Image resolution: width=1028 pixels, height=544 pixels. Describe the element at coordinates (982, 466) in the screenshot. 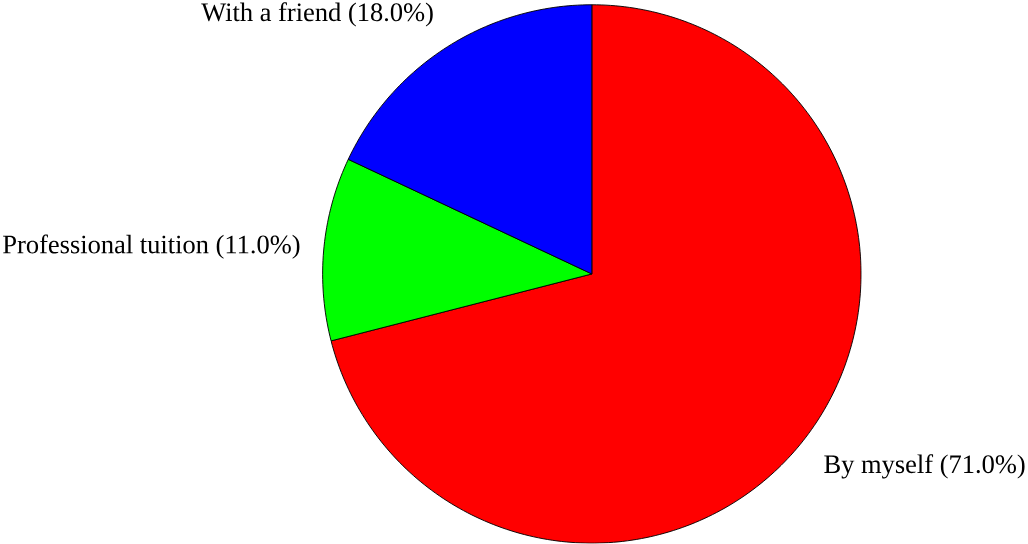

I see `data-label: (71.0%)` at that location.